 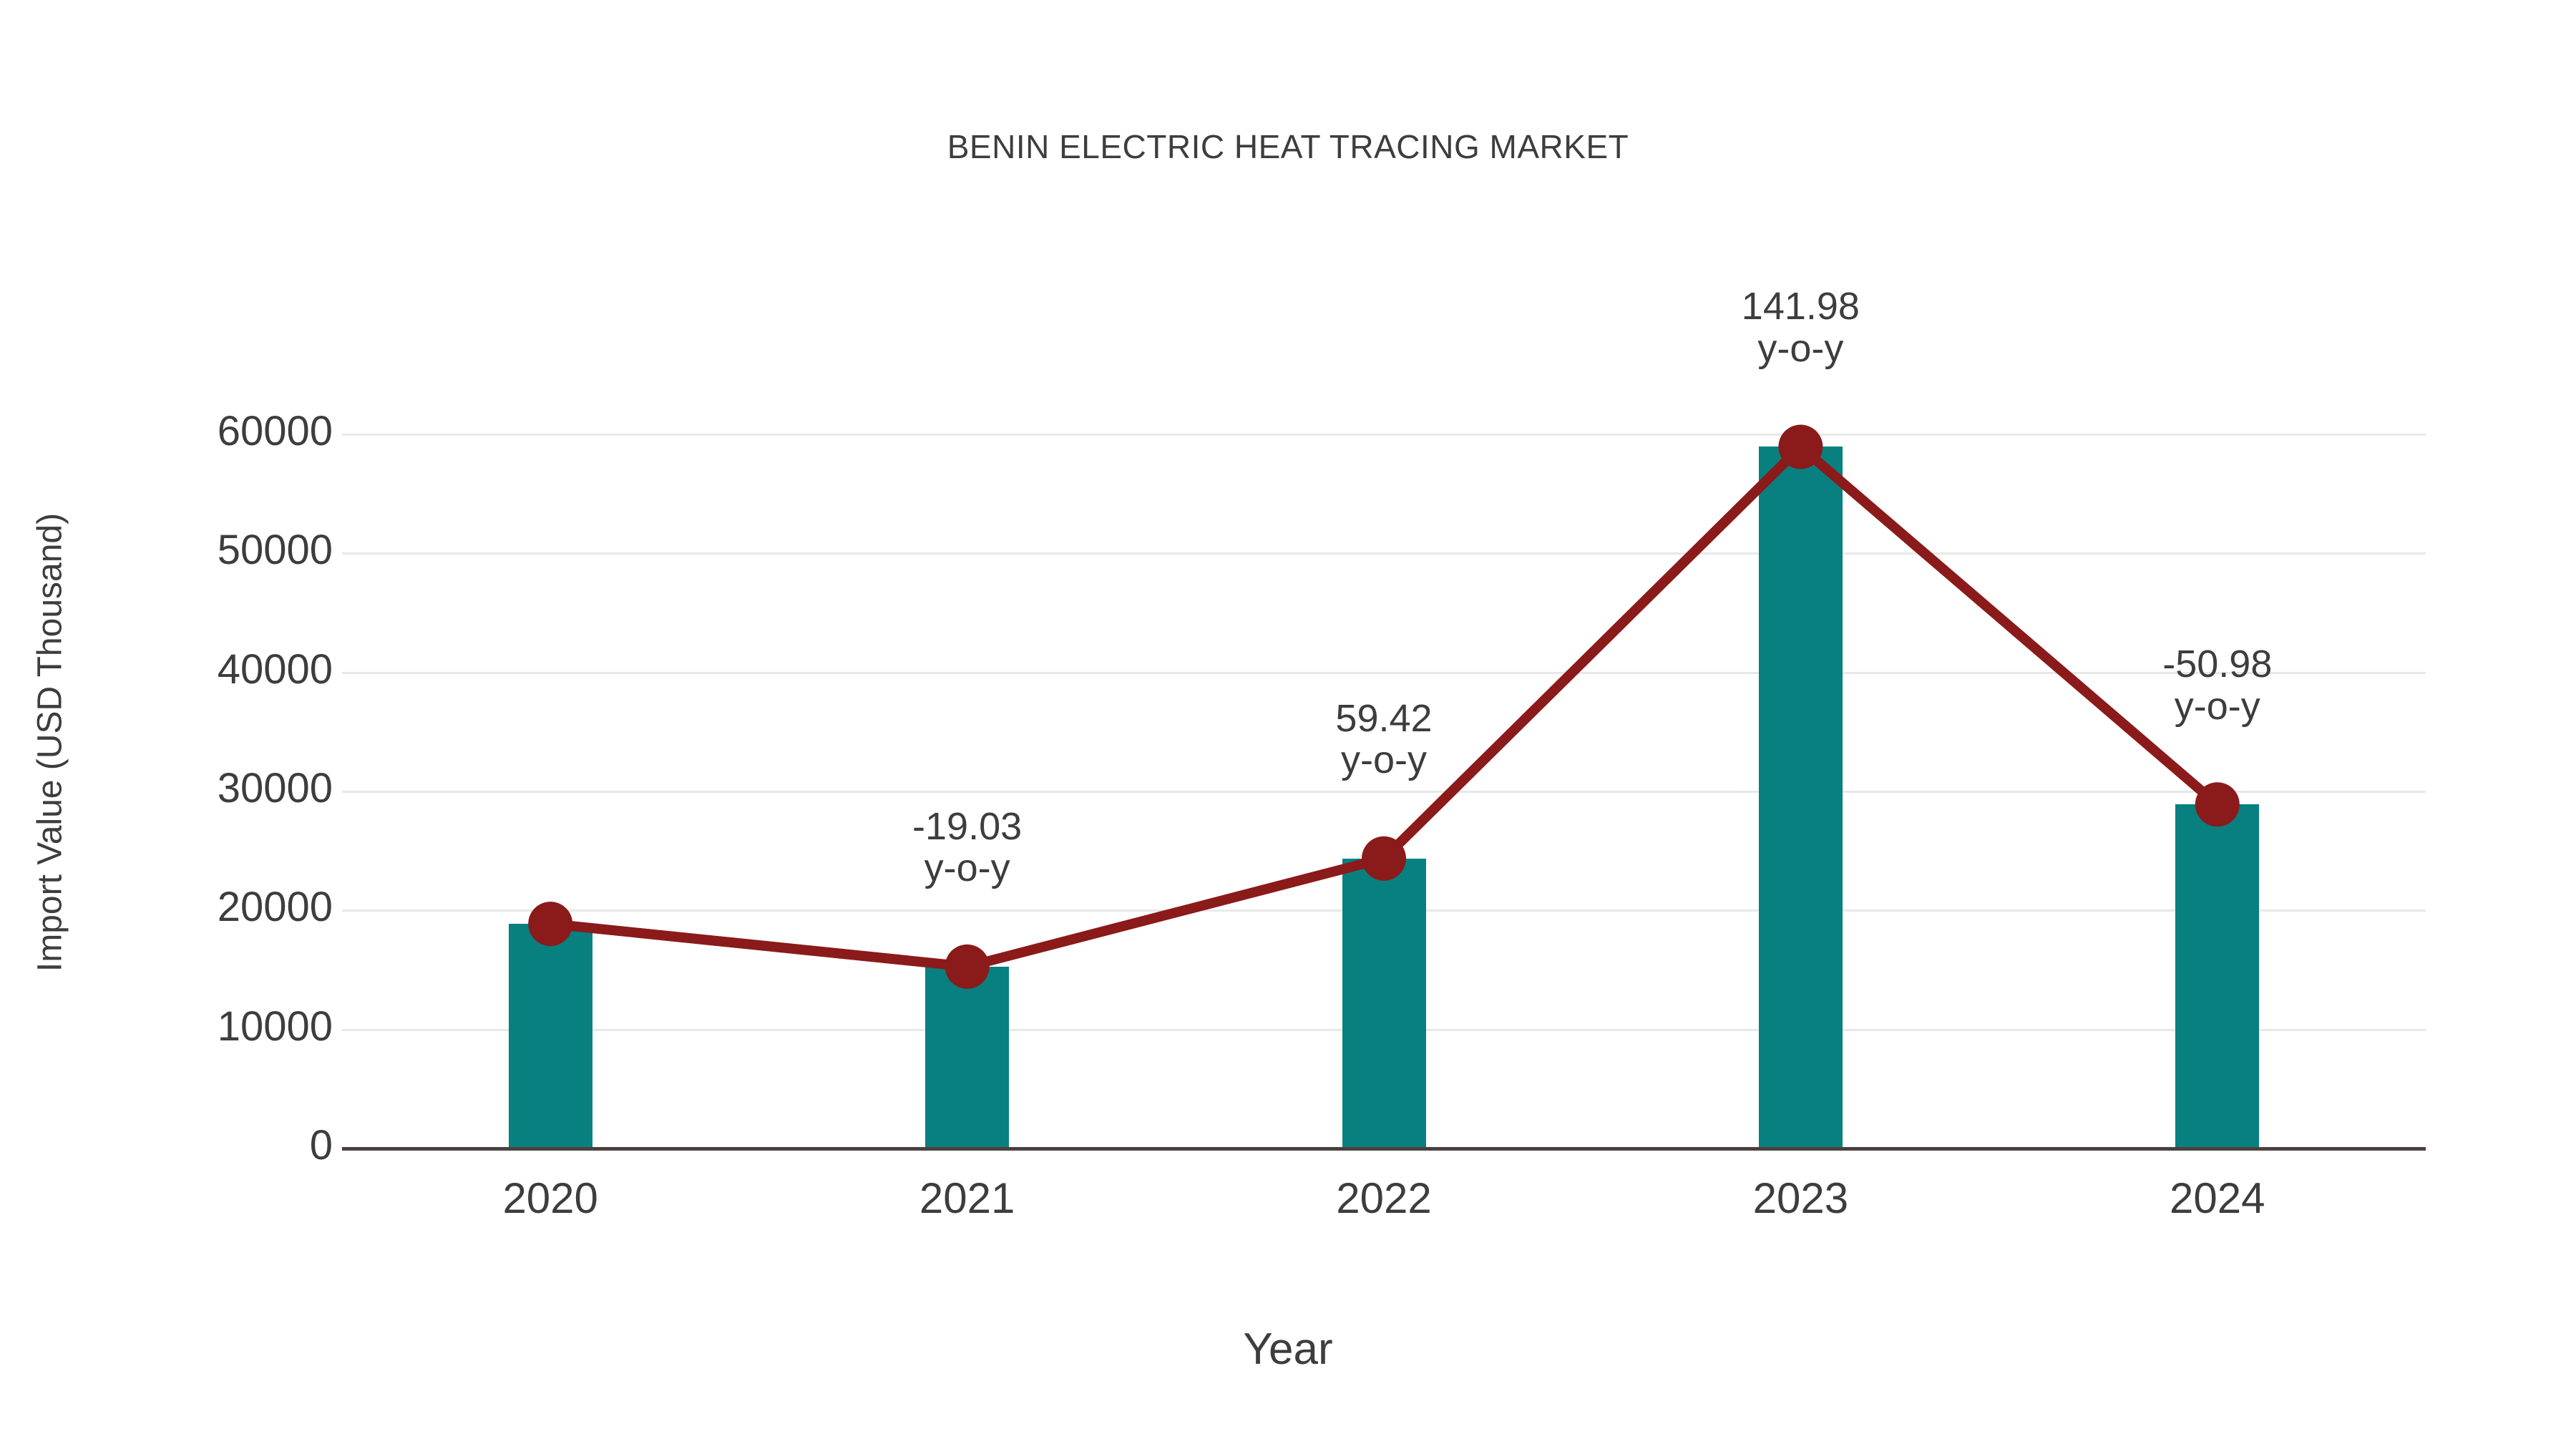 What do you see at coordinates (1384, 1198) in the screenshot?
I see `x-tick-label: 2022` at bounding box center [1384, 1198].